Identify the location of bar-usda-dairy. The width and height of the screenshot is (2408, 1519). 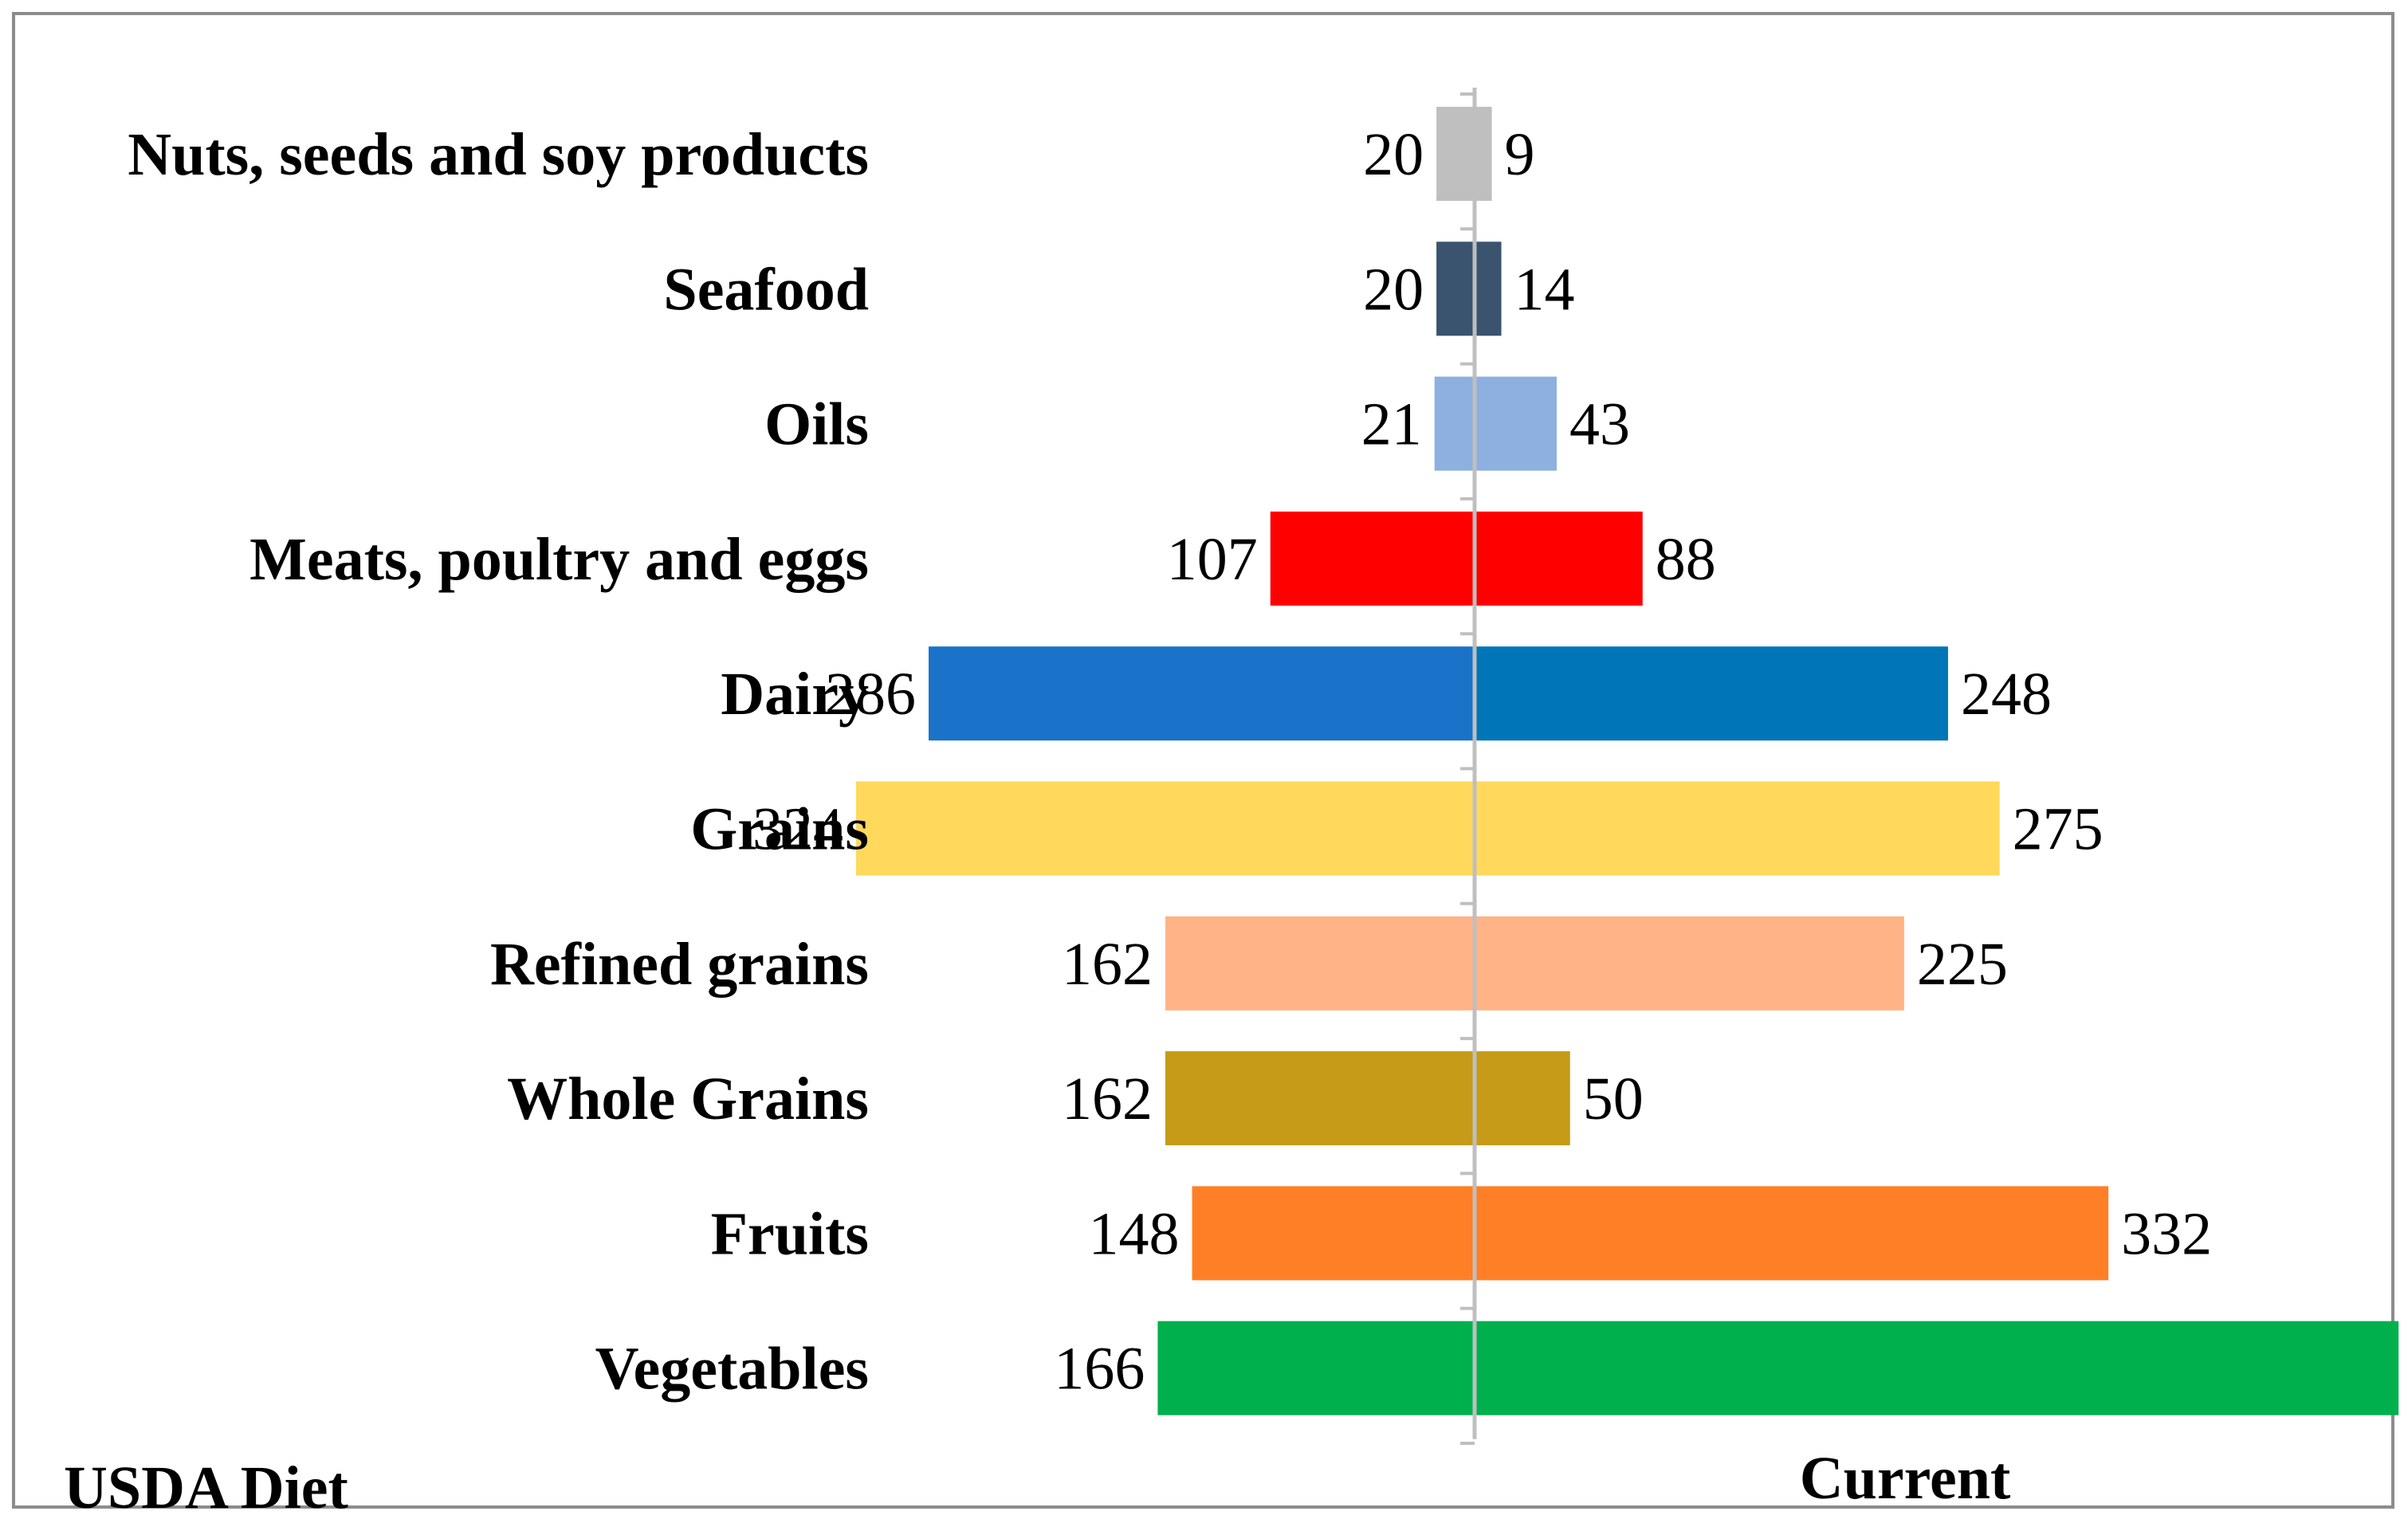
(1202, 693).